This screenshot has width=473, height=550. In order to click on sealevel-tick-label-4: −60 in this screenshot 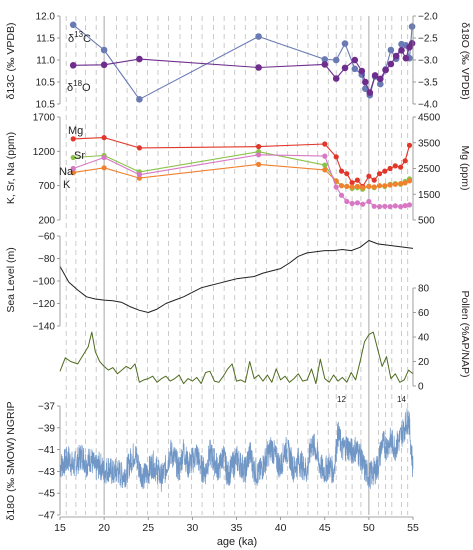, I will do `click(46, 237)`.